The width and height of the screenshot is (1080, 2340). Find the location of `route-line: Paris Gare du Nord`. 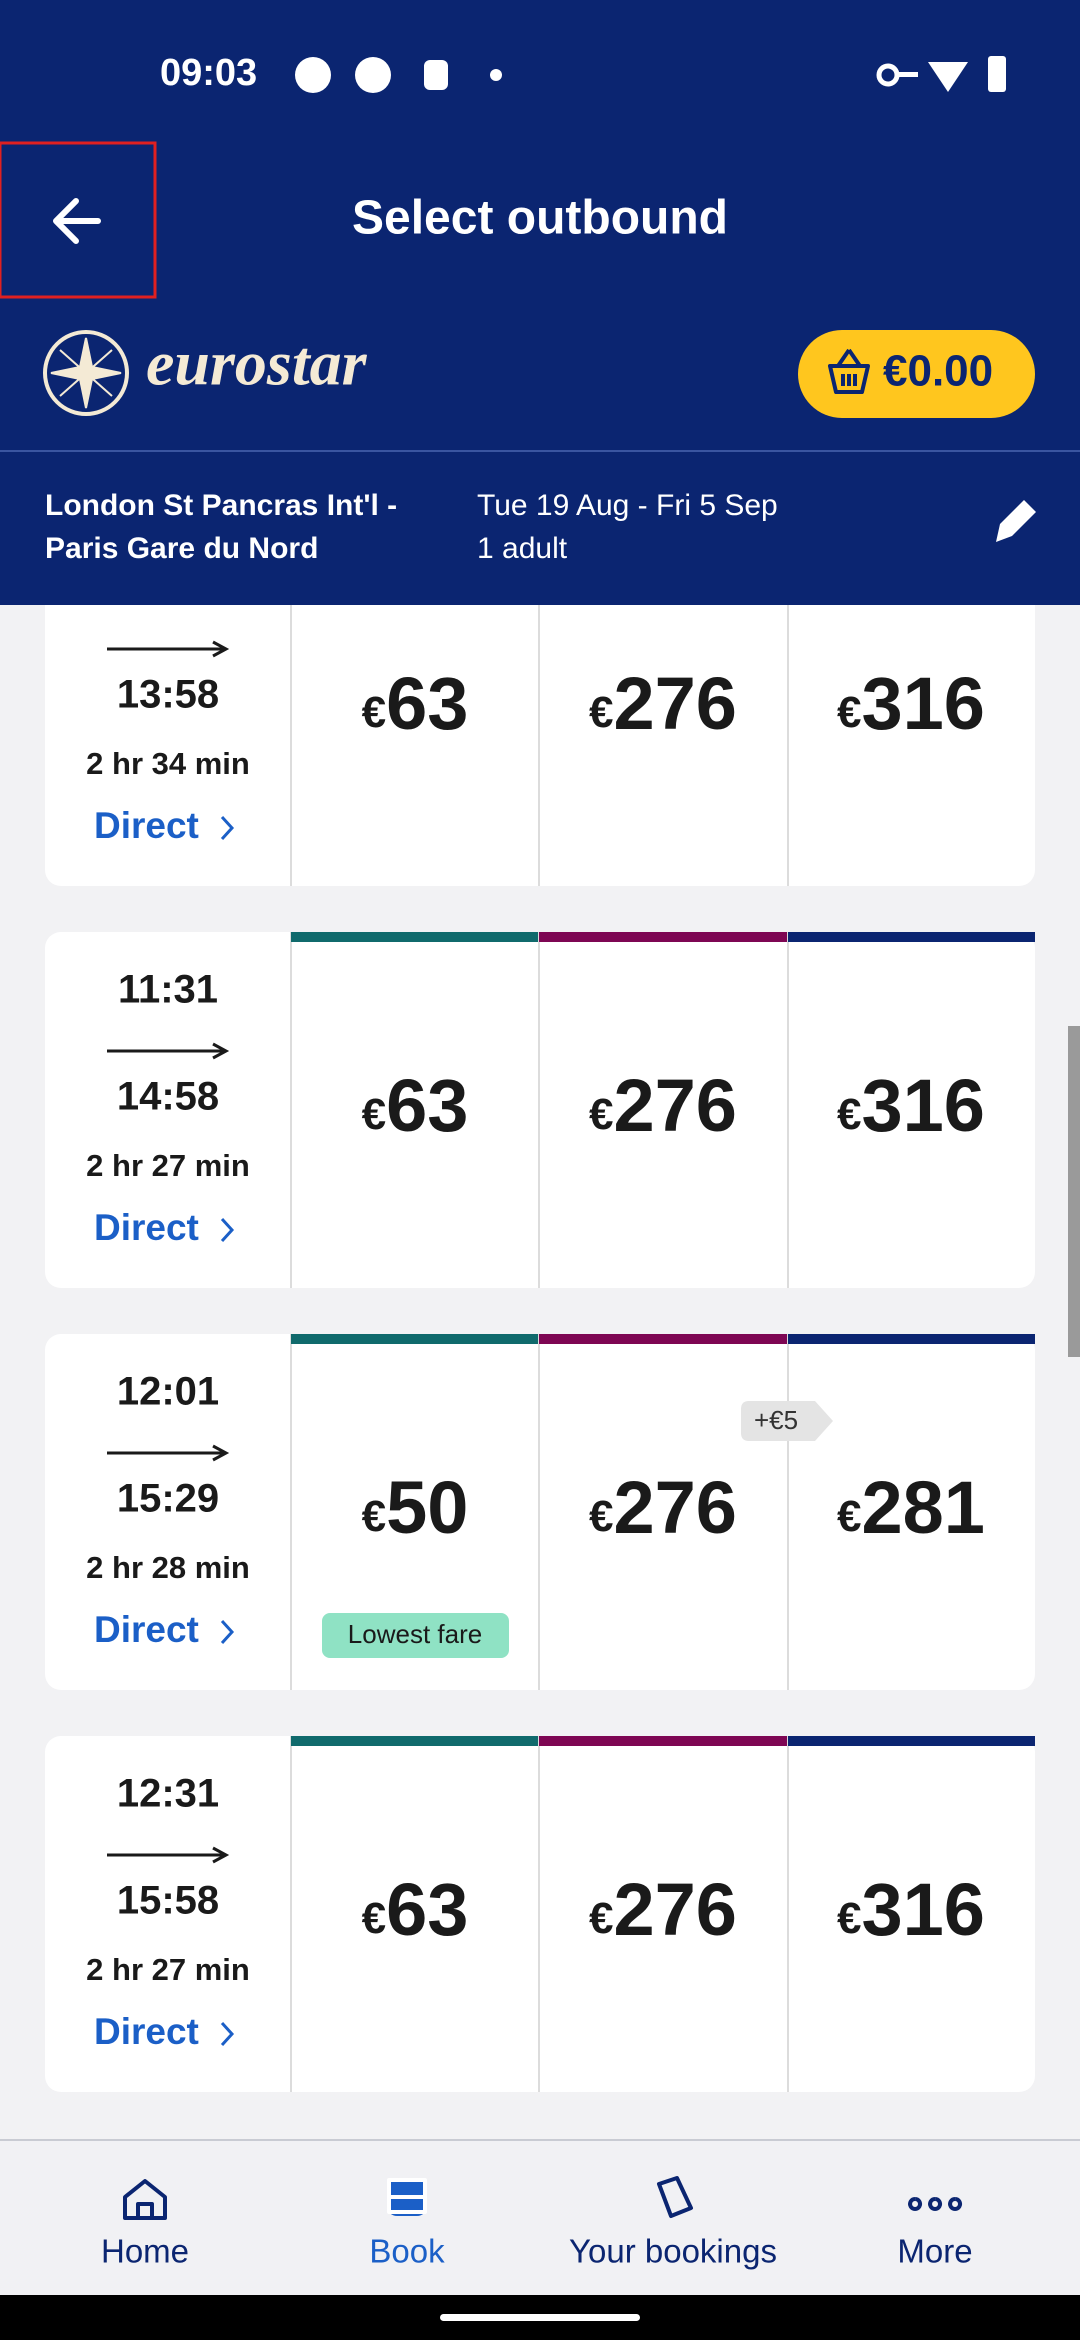

route-line: Paris Gare du Nord is located at coordinates (181, 548).